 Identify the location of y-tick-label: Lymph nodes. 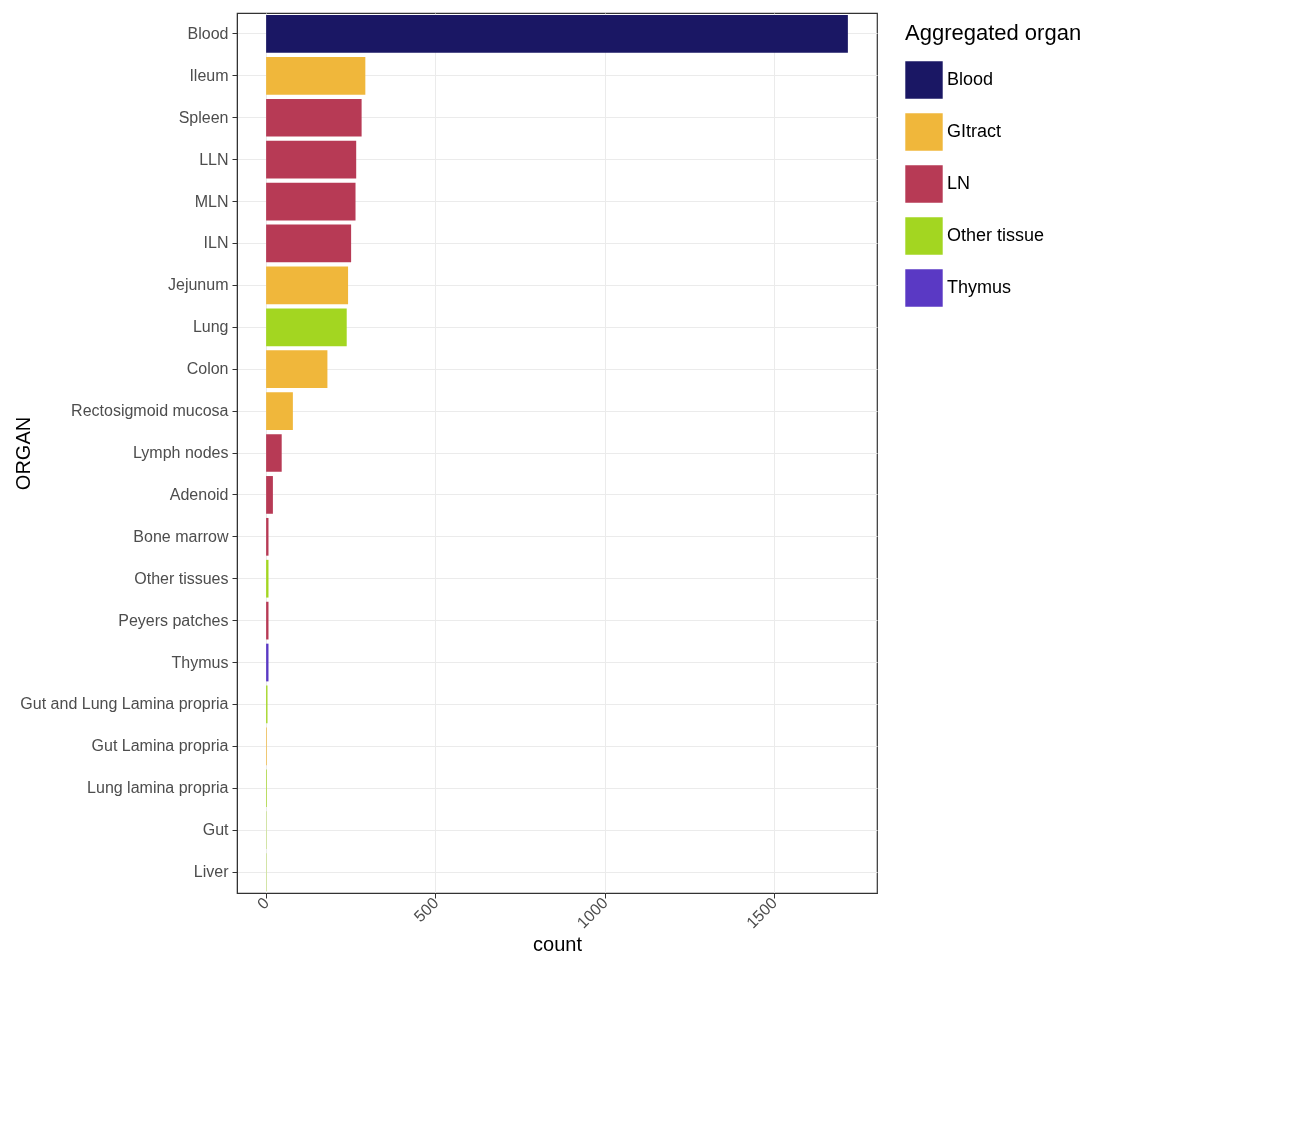
(181, 452).